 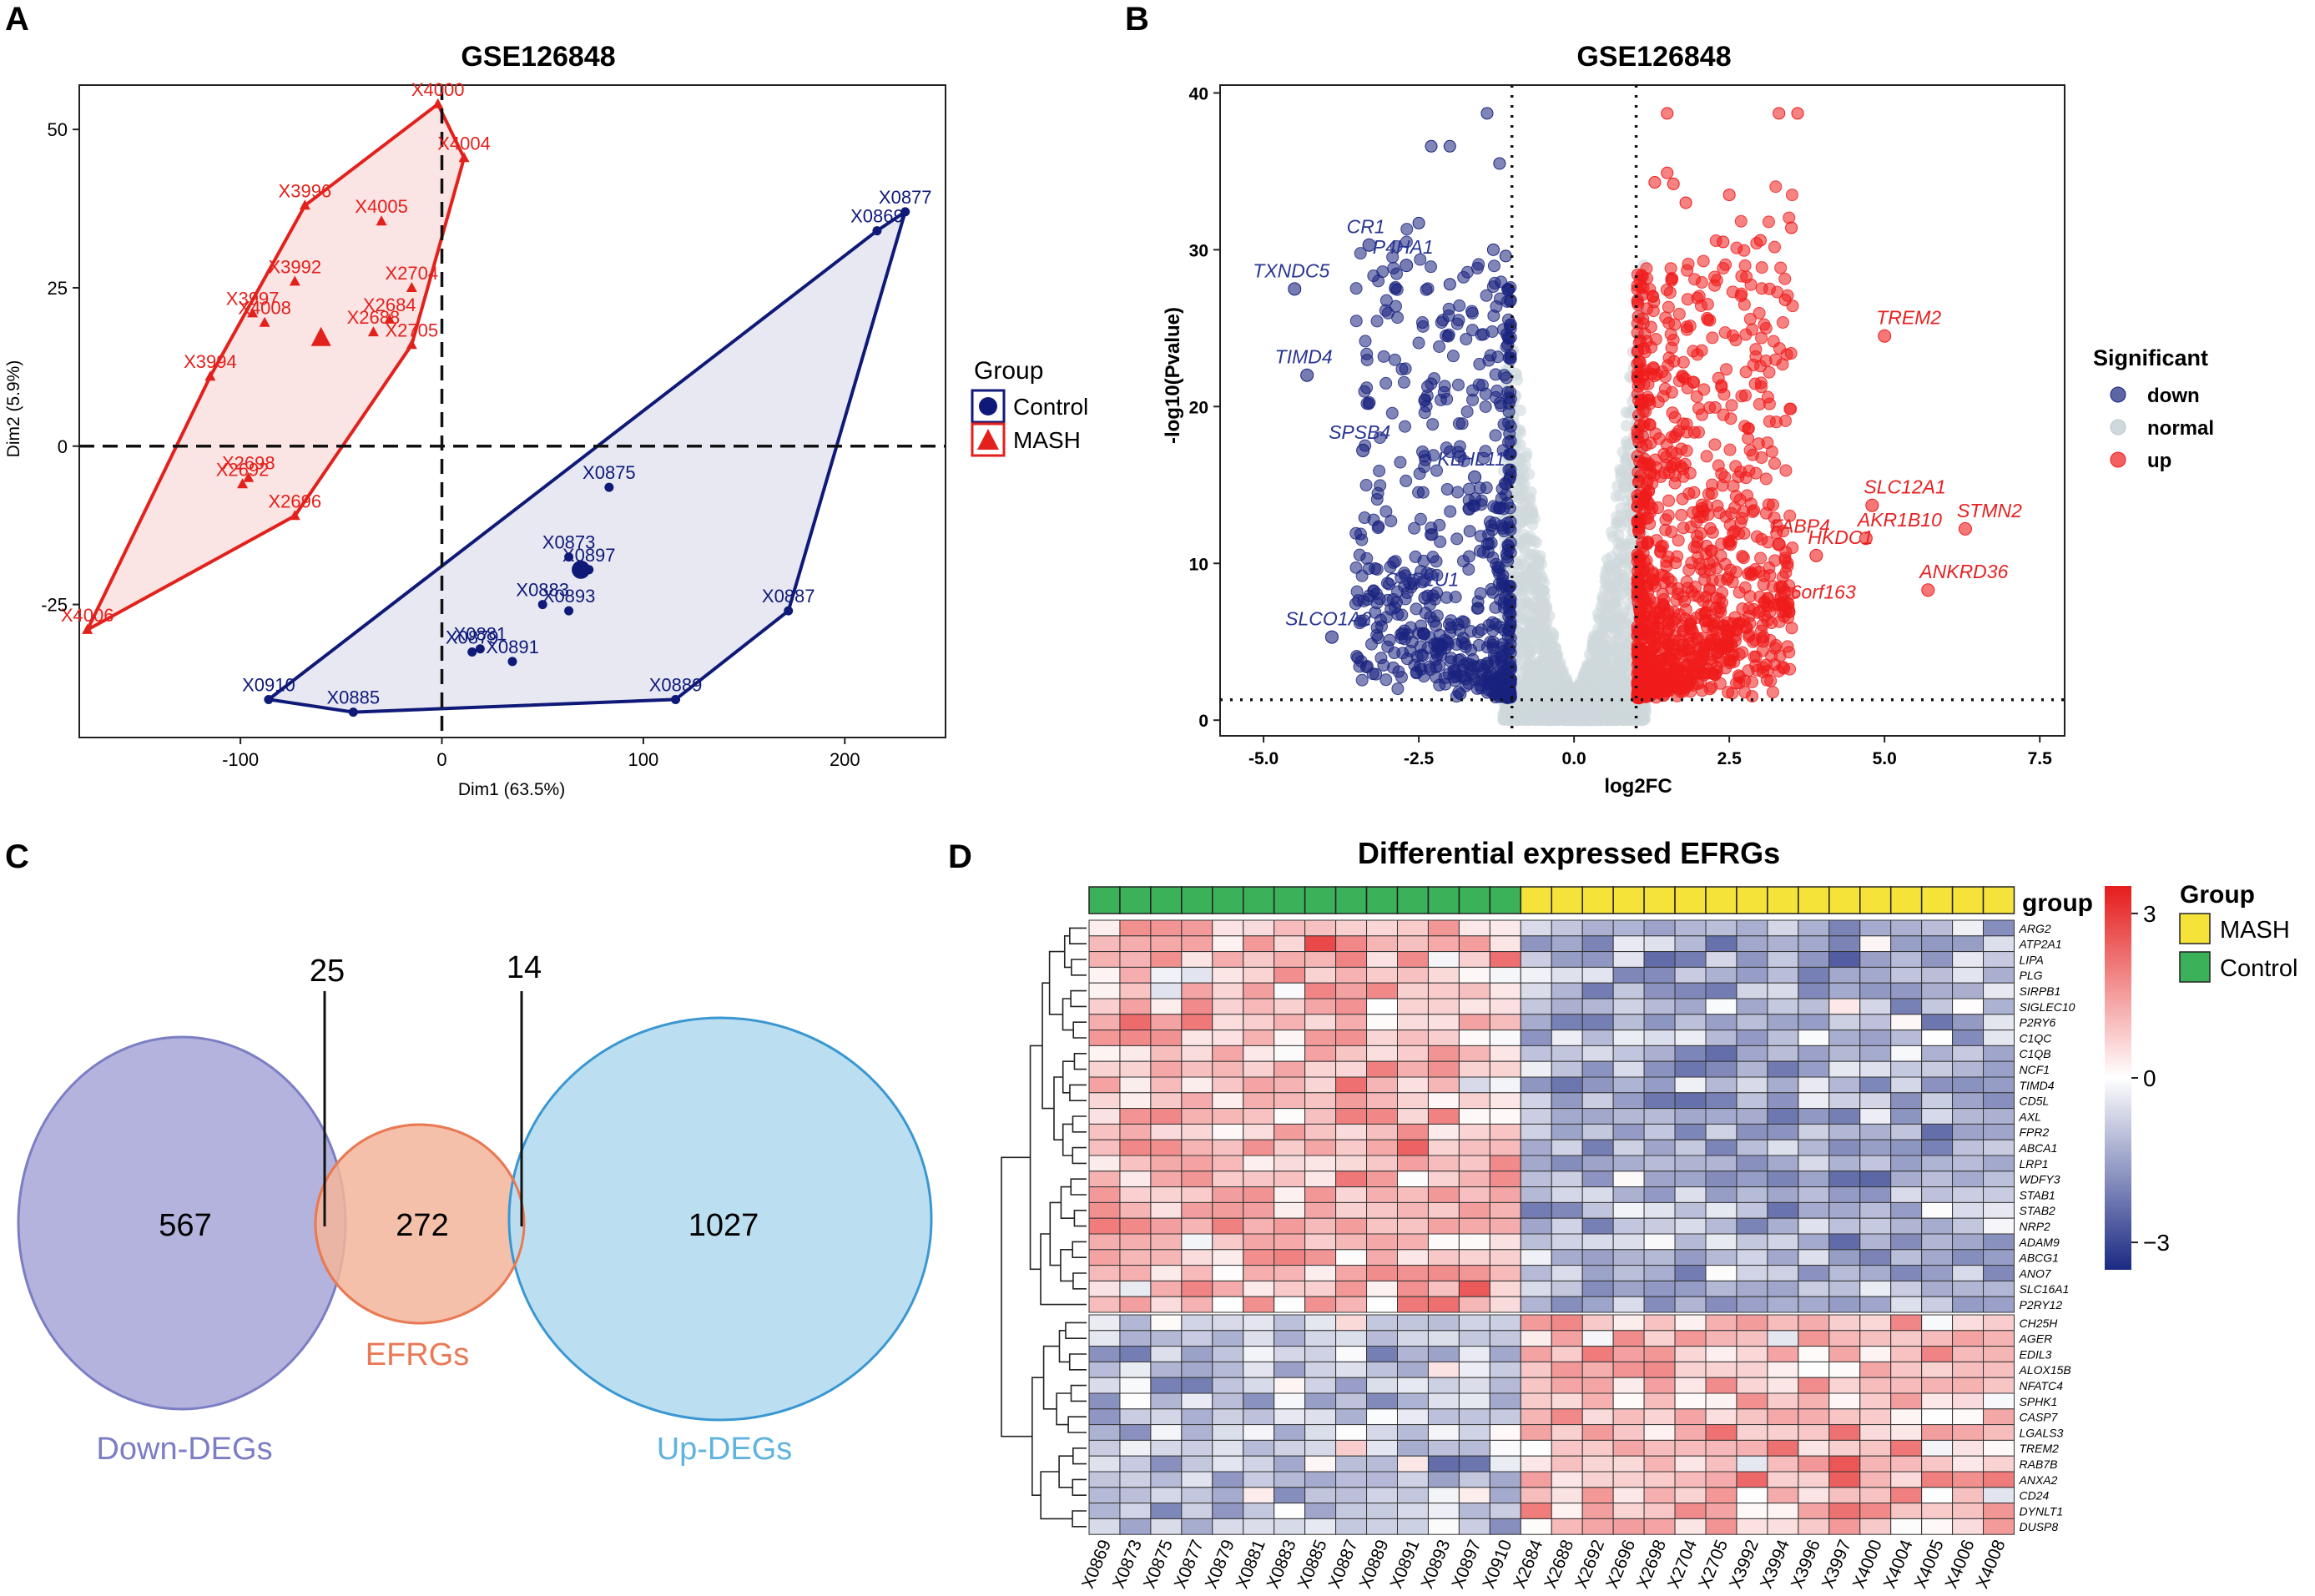 What do you see at coordinates (1328, 619) in the screenshot?
I see `volcano-gene-label: SLCO1A2` at bounding box center [1328, 619].